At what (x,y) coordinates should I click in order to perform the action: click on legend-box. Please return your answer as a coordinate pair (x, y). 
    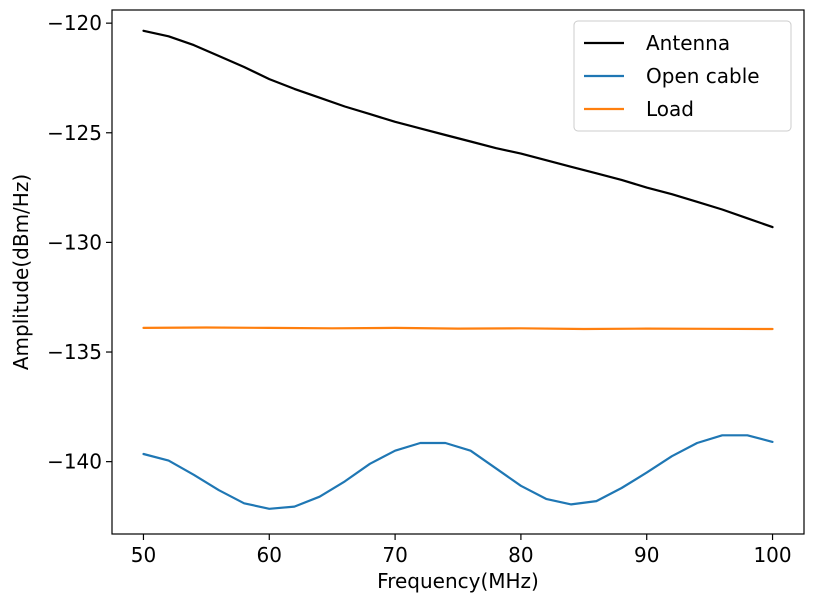
    Looking at the image, I should click on (682, 76).